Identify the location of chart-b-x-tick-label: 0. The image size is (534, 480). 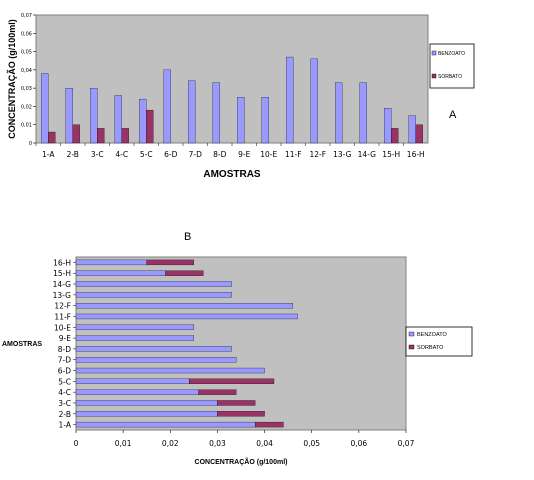
(76, 443).